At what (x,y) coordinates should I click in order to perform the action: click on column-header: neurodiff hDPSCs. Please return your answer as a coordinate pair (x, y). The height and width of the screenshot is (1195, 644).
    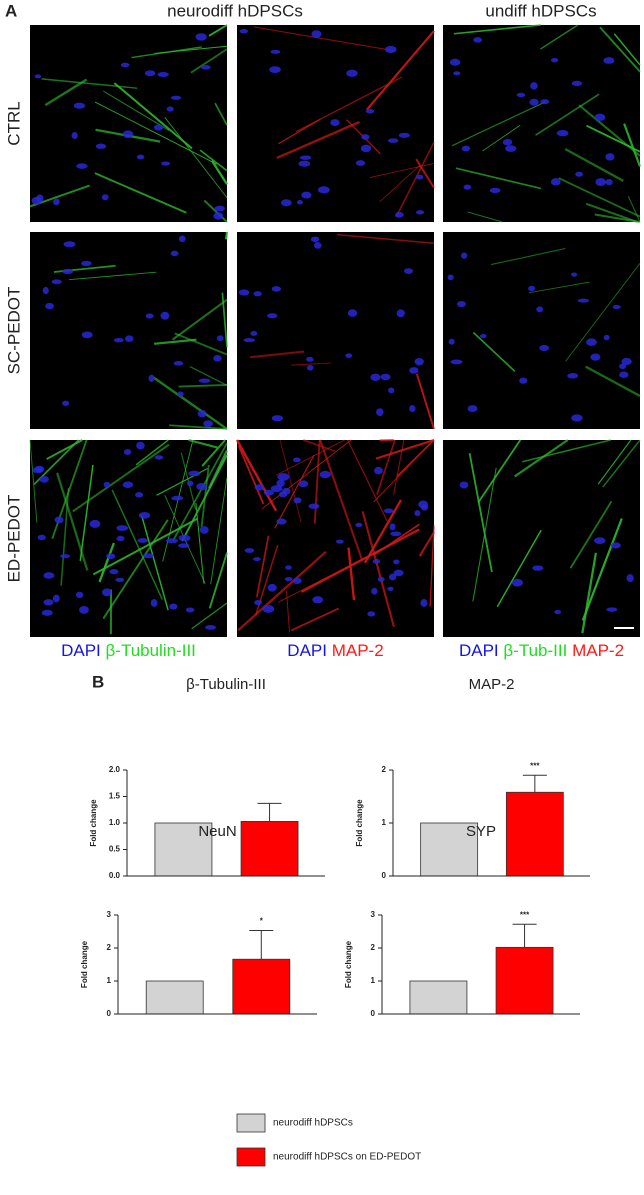
    Looking at the image, I should click on (235, 10).